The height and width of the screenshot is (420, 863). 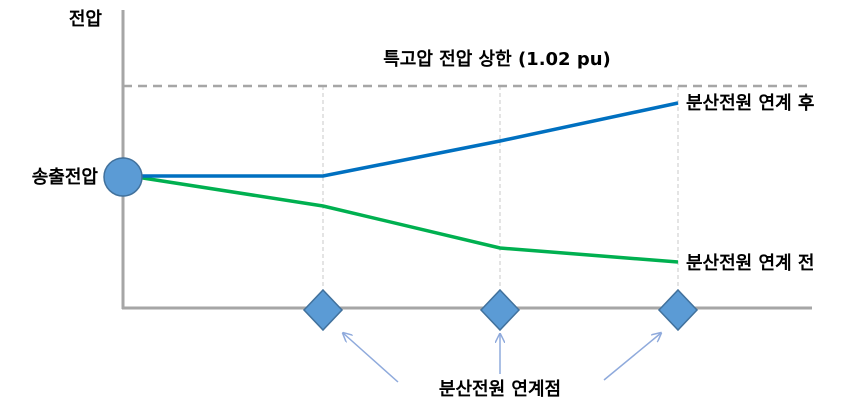 What do you see at coordinates (86, 19) in the screenshot?
I see `axis-label: 전압` at bounding box center [86, 19].